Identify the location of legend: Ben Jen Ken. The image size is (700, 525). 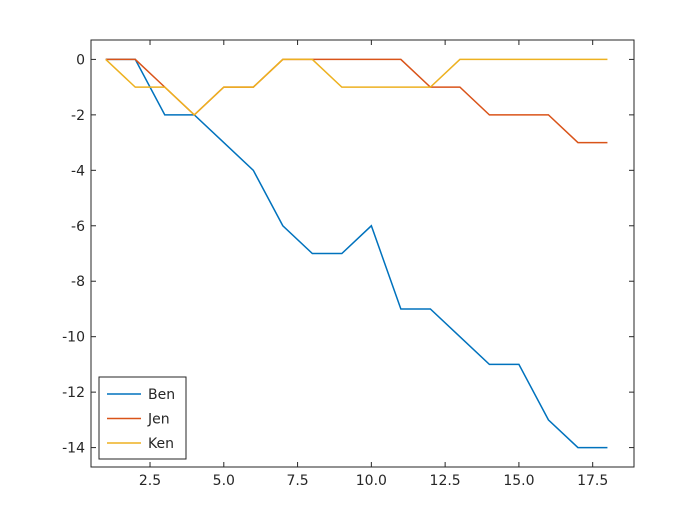
(142, 418).